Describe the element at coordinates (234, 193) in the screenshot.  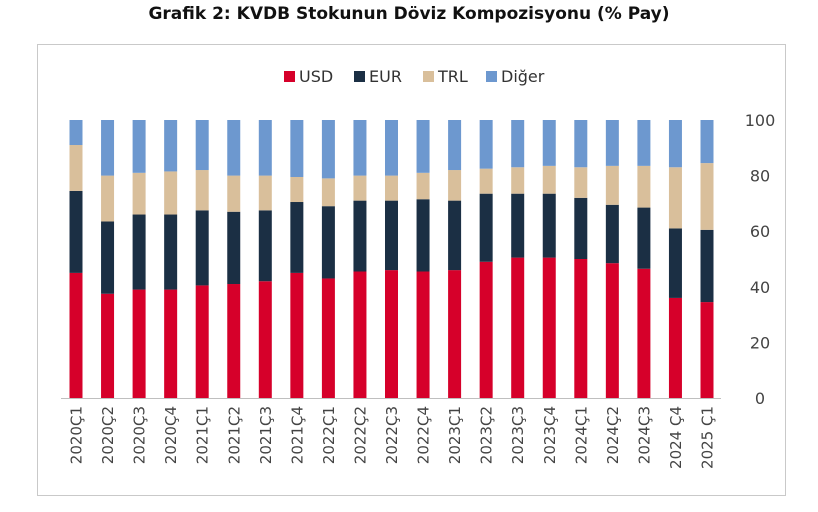
I see `bar-trl-2021c2` at that location.